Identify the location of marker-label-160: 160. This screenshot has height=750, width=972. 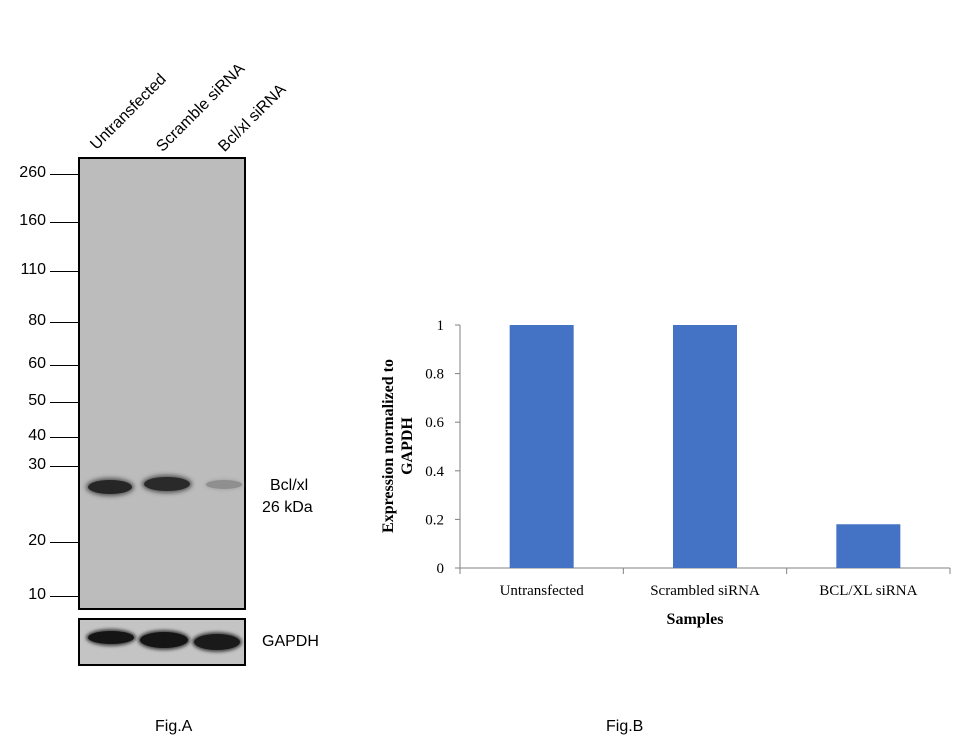
(32, 220).